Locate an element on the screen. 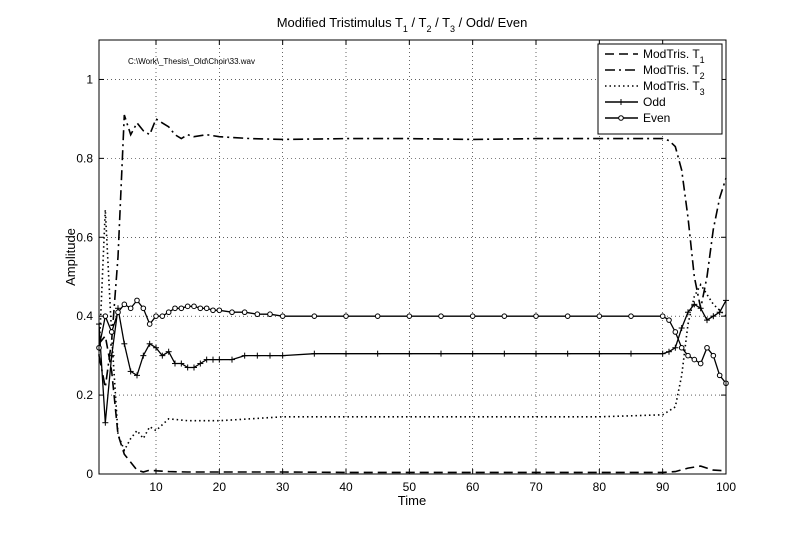  title-text: / T is located at coordinates (440, 22).